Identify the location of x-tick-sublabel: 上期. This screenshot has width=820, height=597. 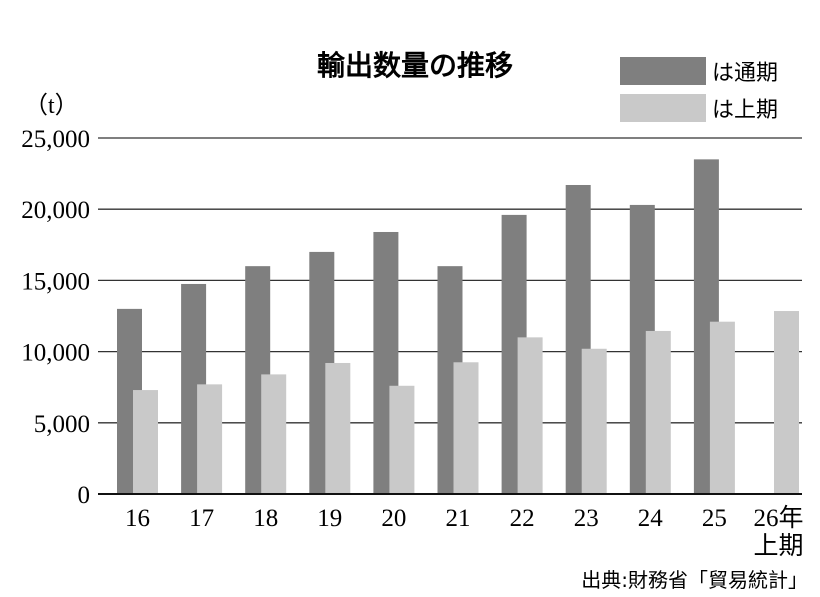
(778, 546).